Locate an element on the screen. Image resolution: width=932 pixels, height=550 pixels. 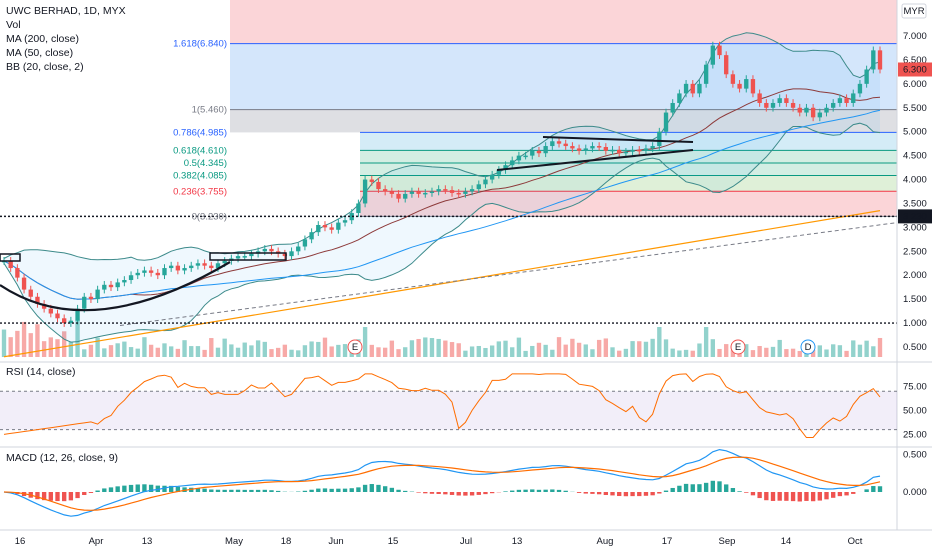
price-tick: 3.000 is located at coordinates (915, 227).